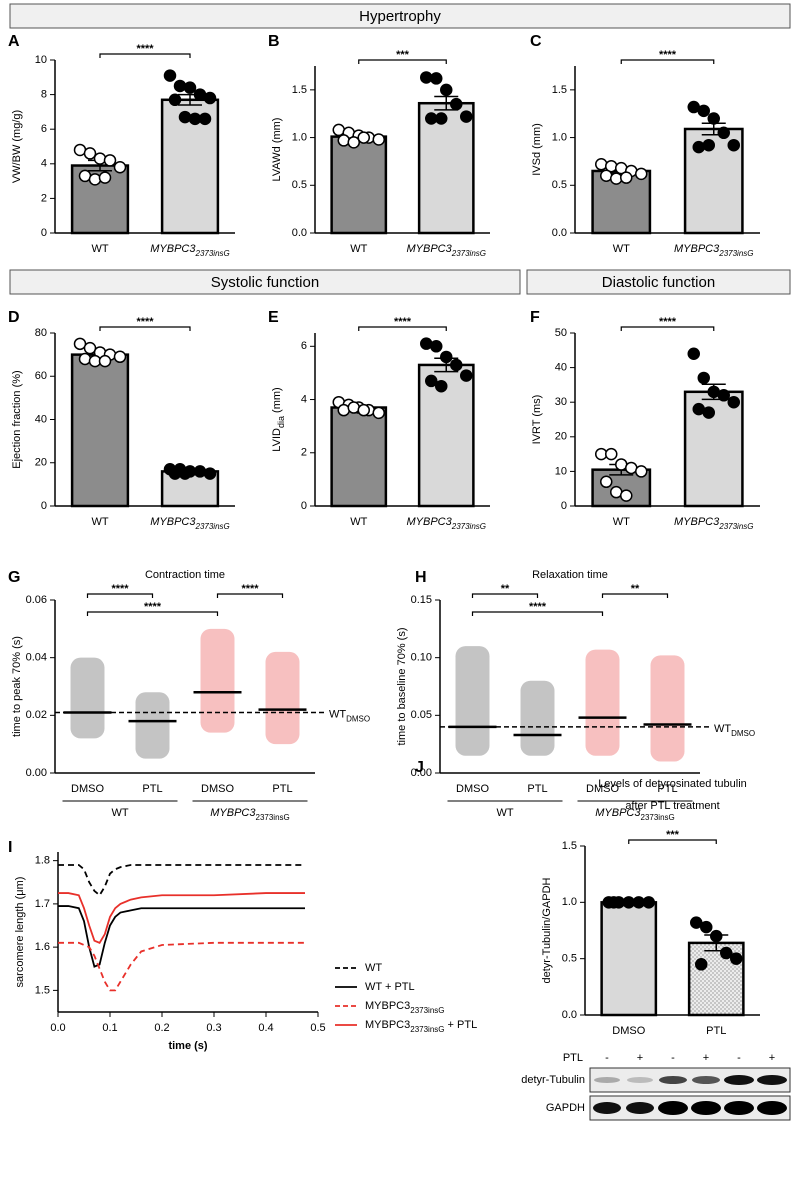 This screenshot has width=800, height=1178. I want to click on y-tick-label: 2, so click(44, 198).